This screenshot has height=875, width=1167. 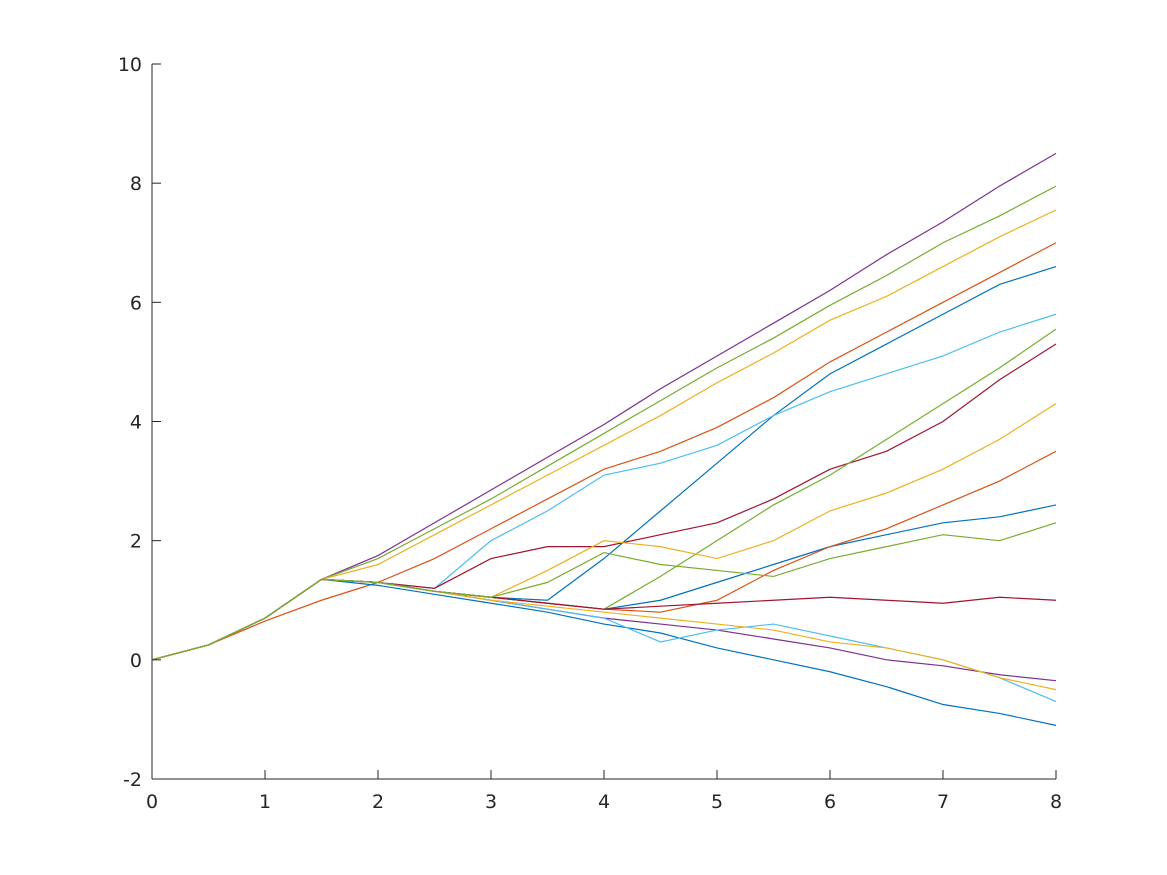 I want to click on y-tick-label: 10, so click(x=130, y=65).